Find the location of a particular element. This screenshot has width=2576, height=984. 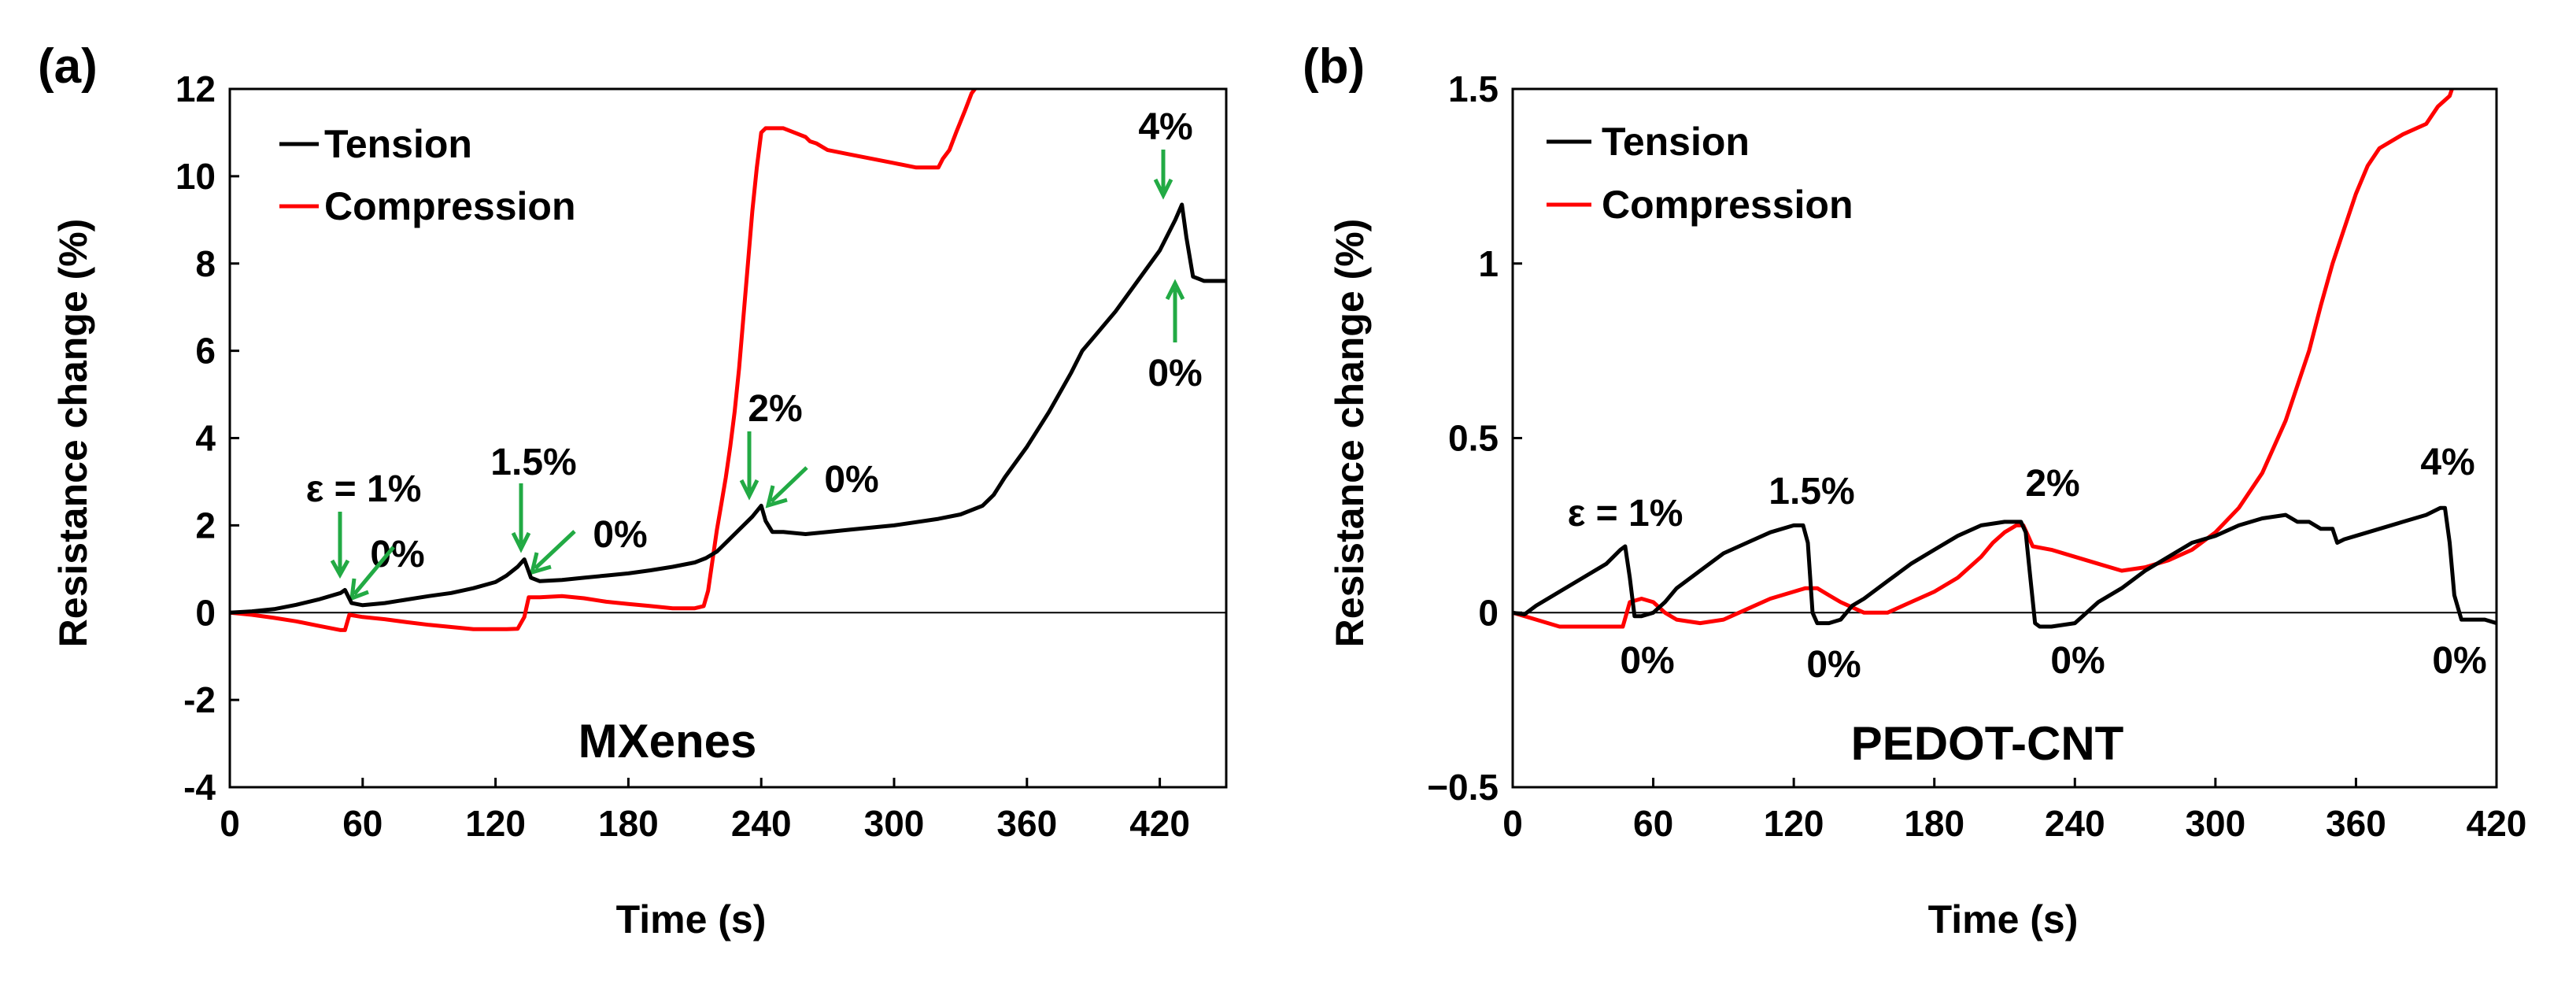

annotation-a-4: 0% is located at coordinates (620, 535).